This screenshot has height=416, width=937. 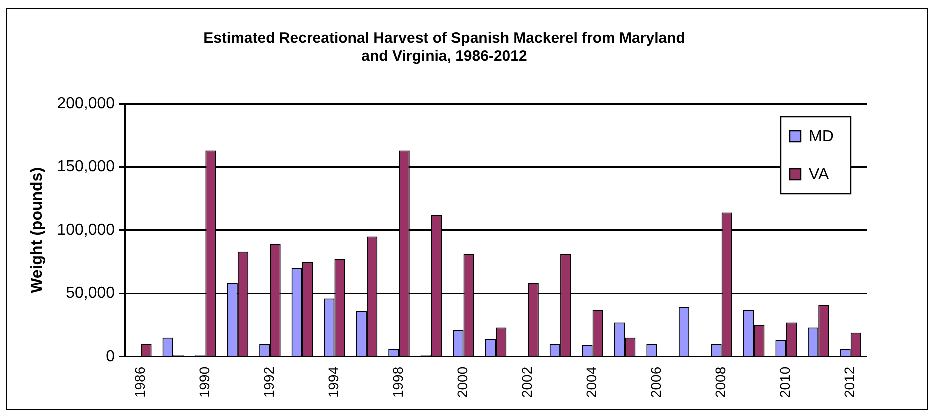 I want to click on x-tick-label: 1992, so click(x=269, y=382).